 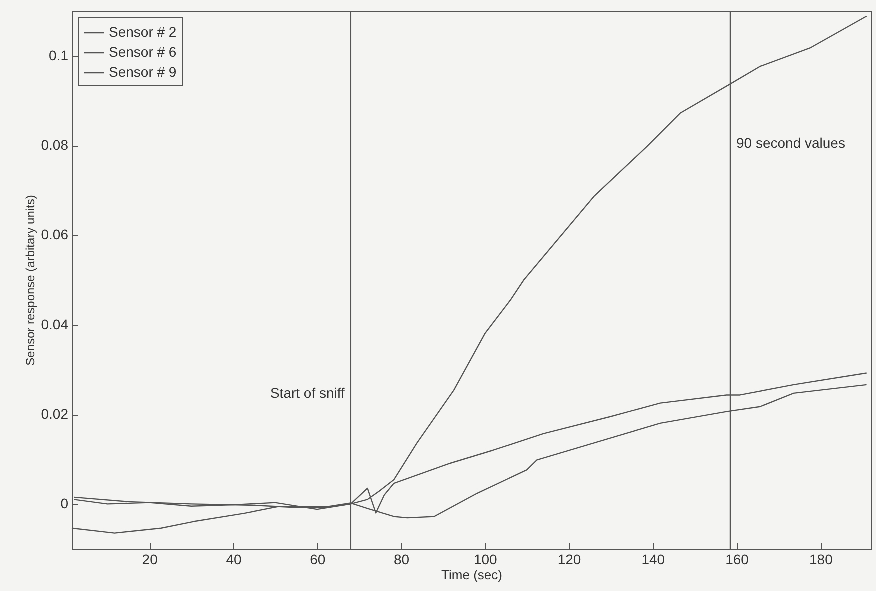 What do you see at coordinates (308, 393) in the screenshot?
I see `ref-line-label: Start of sniff` at bounding box center [308, 393].